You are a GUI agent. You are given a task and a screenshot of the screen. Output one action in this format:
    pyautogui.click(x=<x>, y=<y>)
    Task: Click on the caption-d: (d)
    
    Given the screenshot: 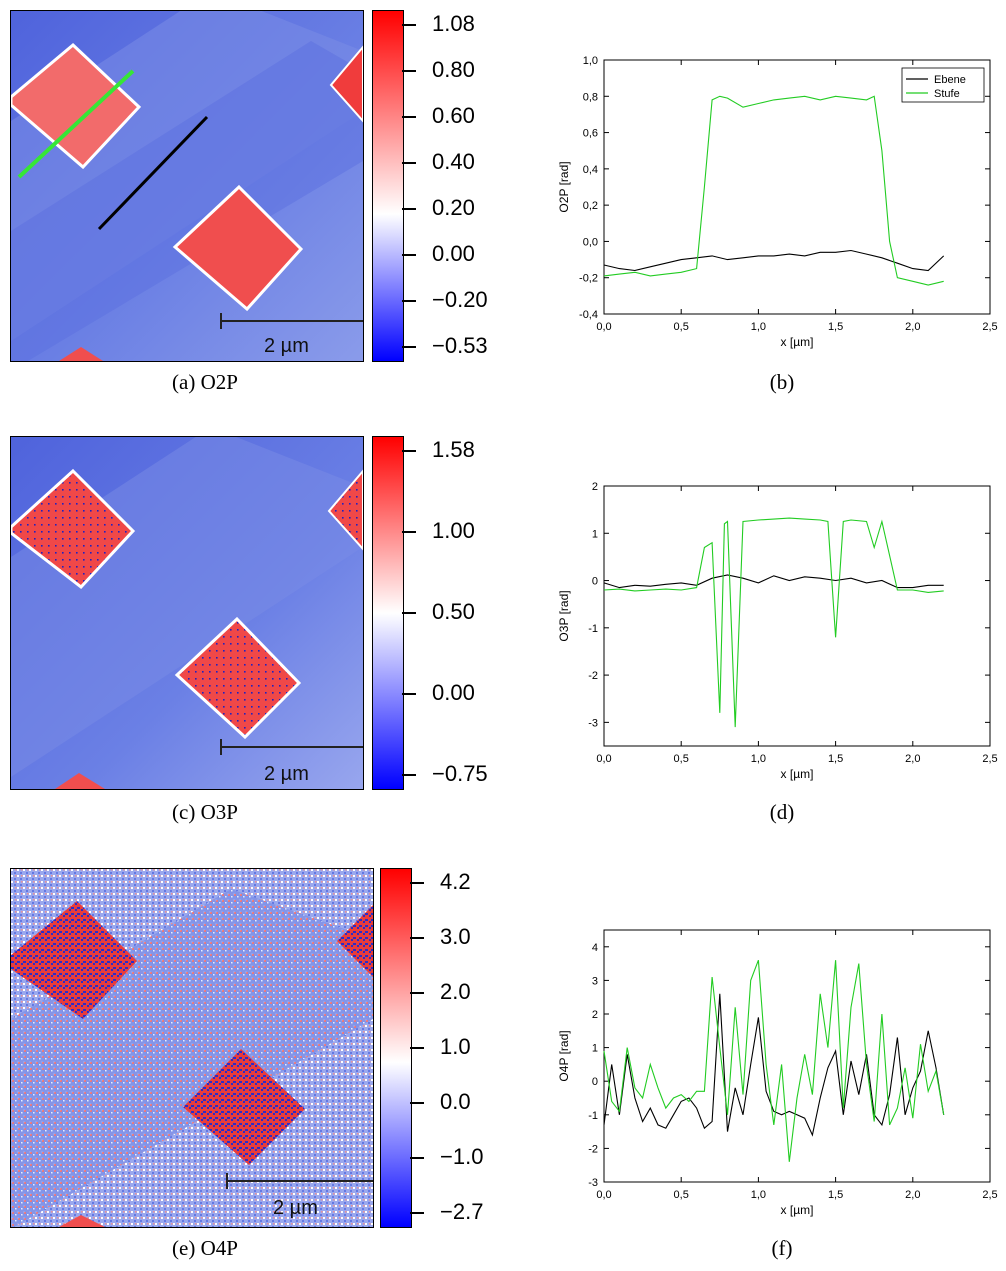 What is the action you would take?
    pyautogui.click(x=782, y=812)
    